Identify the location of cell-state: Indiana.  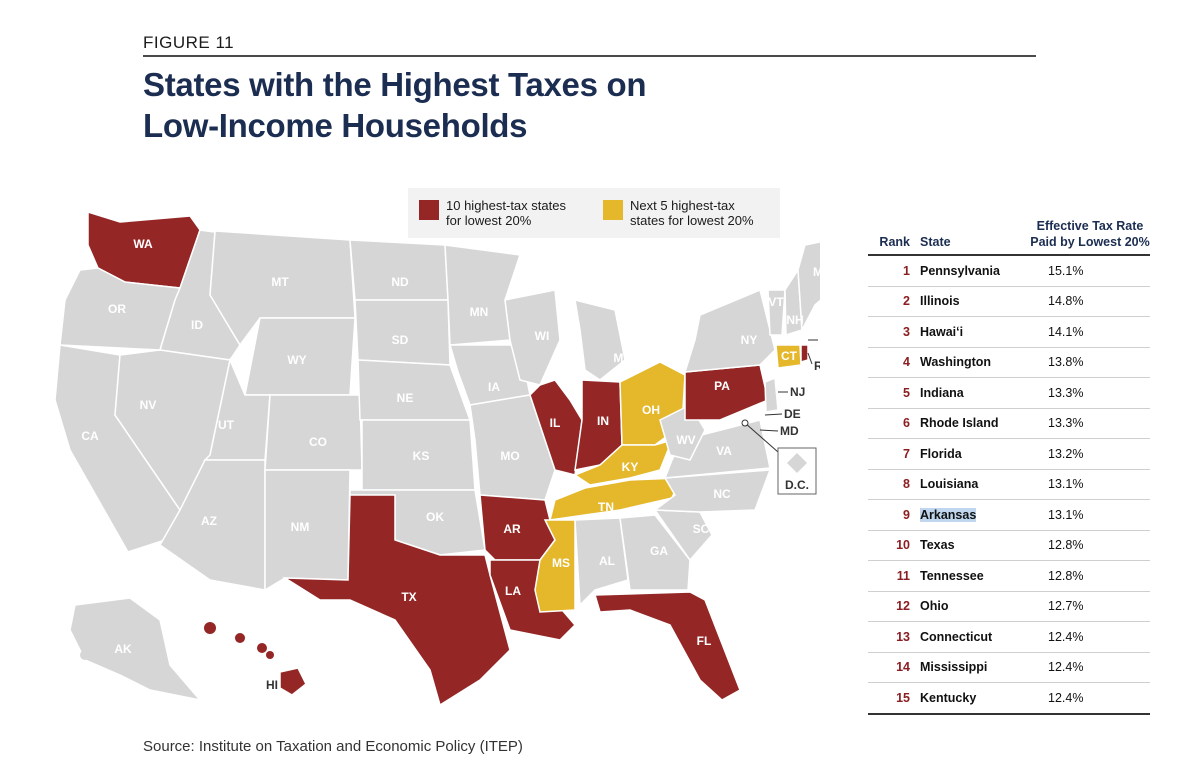
(975, 393).